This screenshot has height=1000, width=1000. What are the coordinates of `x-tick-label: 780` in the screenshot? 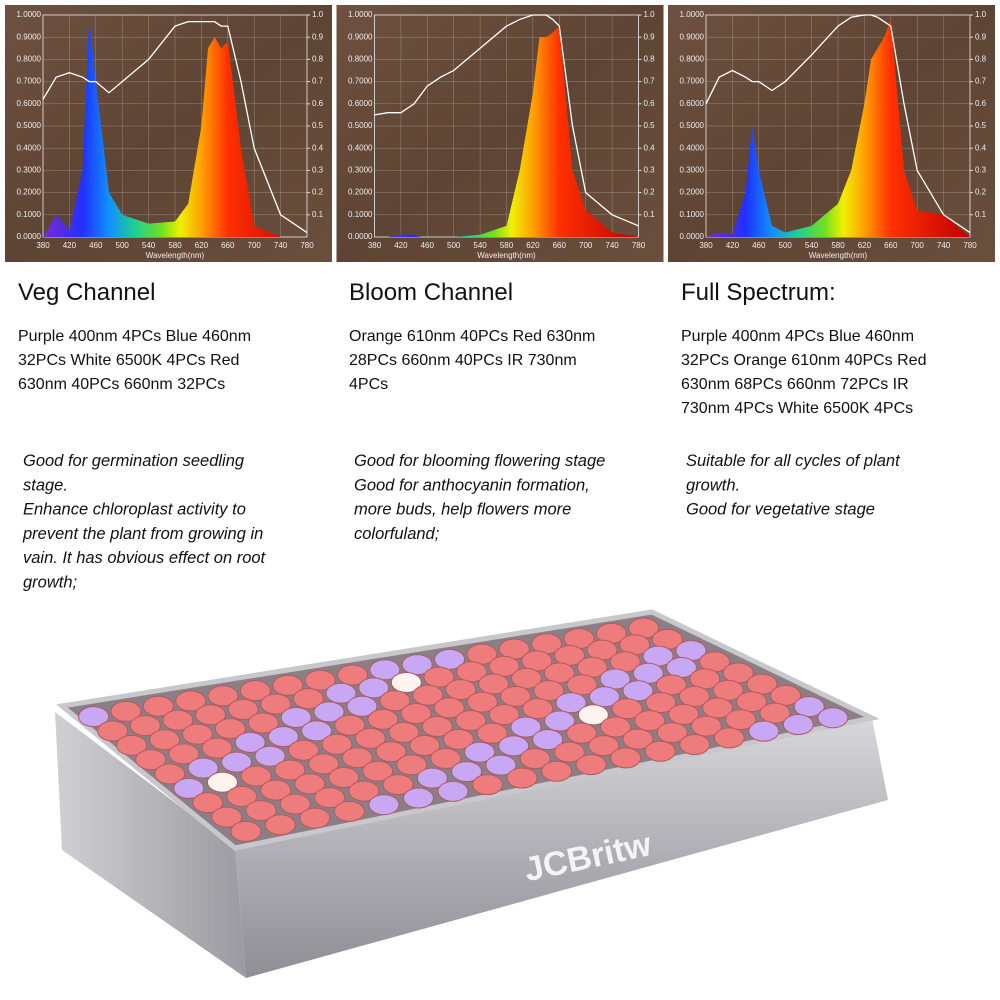 It's located at (639, 245).